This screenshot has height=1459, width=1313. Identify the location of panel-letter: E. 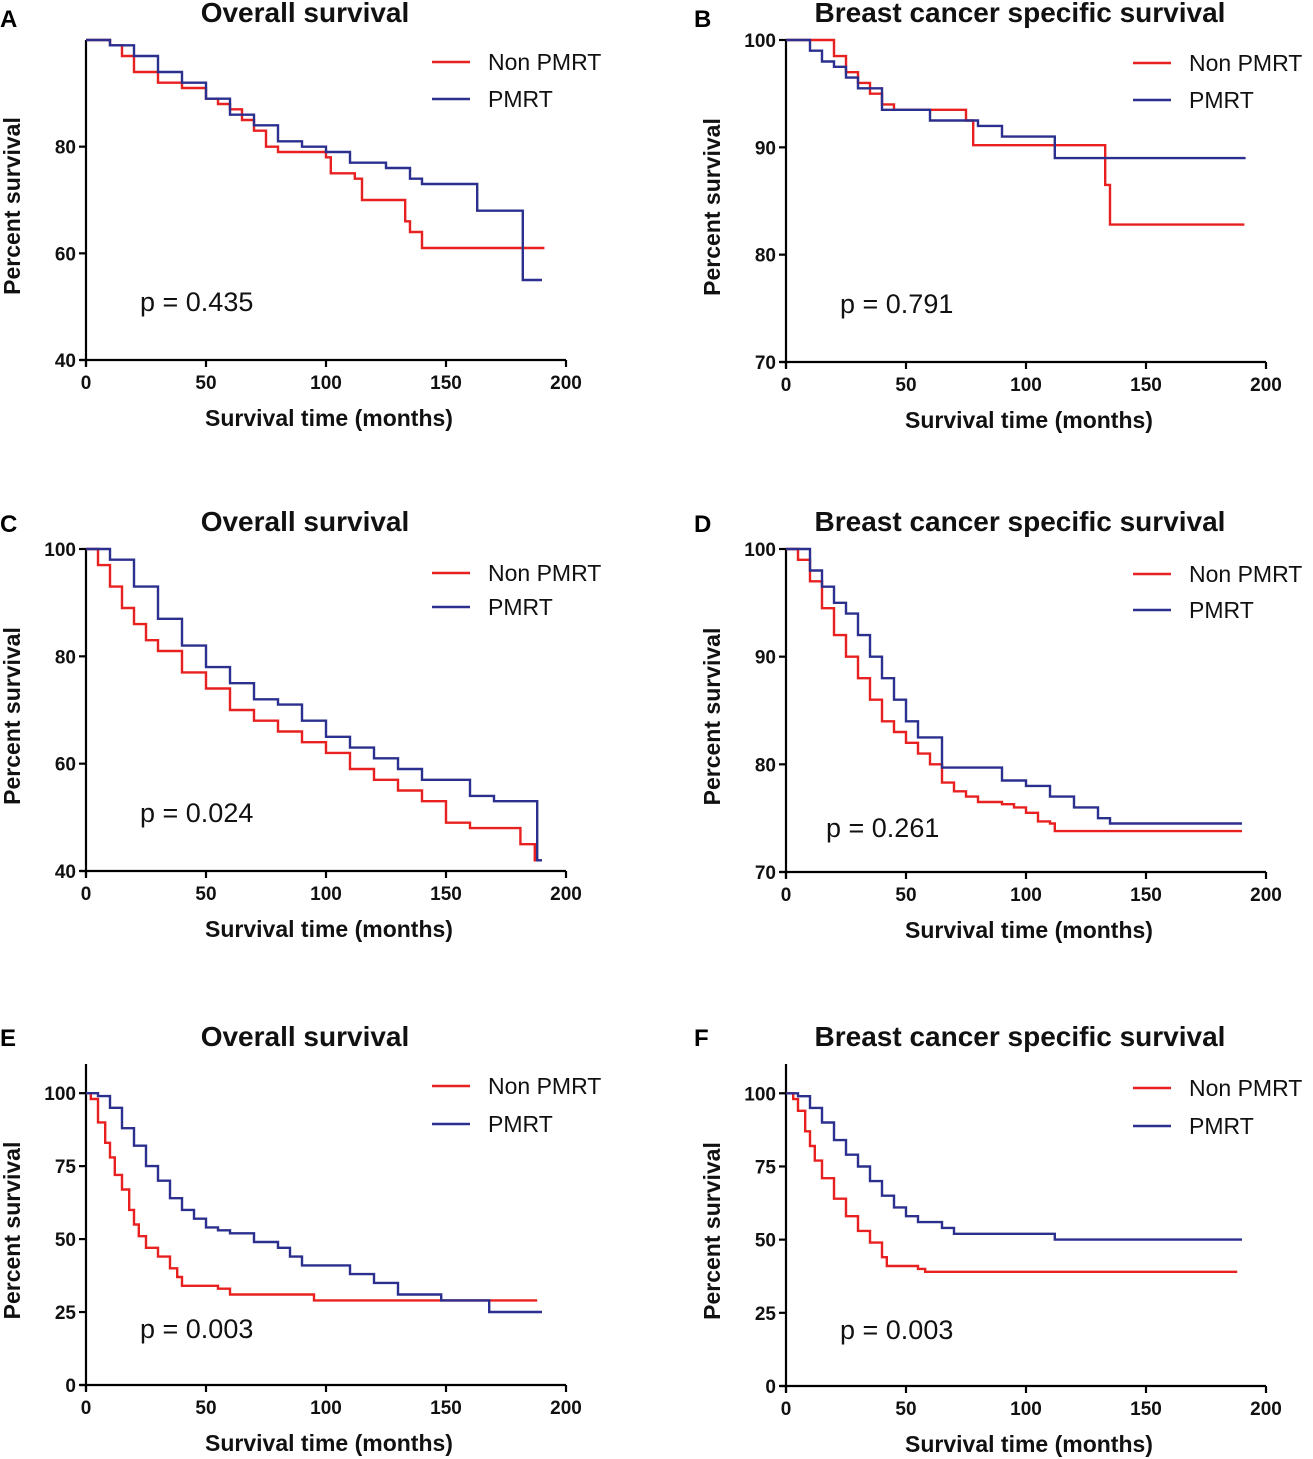
(8, 1038).